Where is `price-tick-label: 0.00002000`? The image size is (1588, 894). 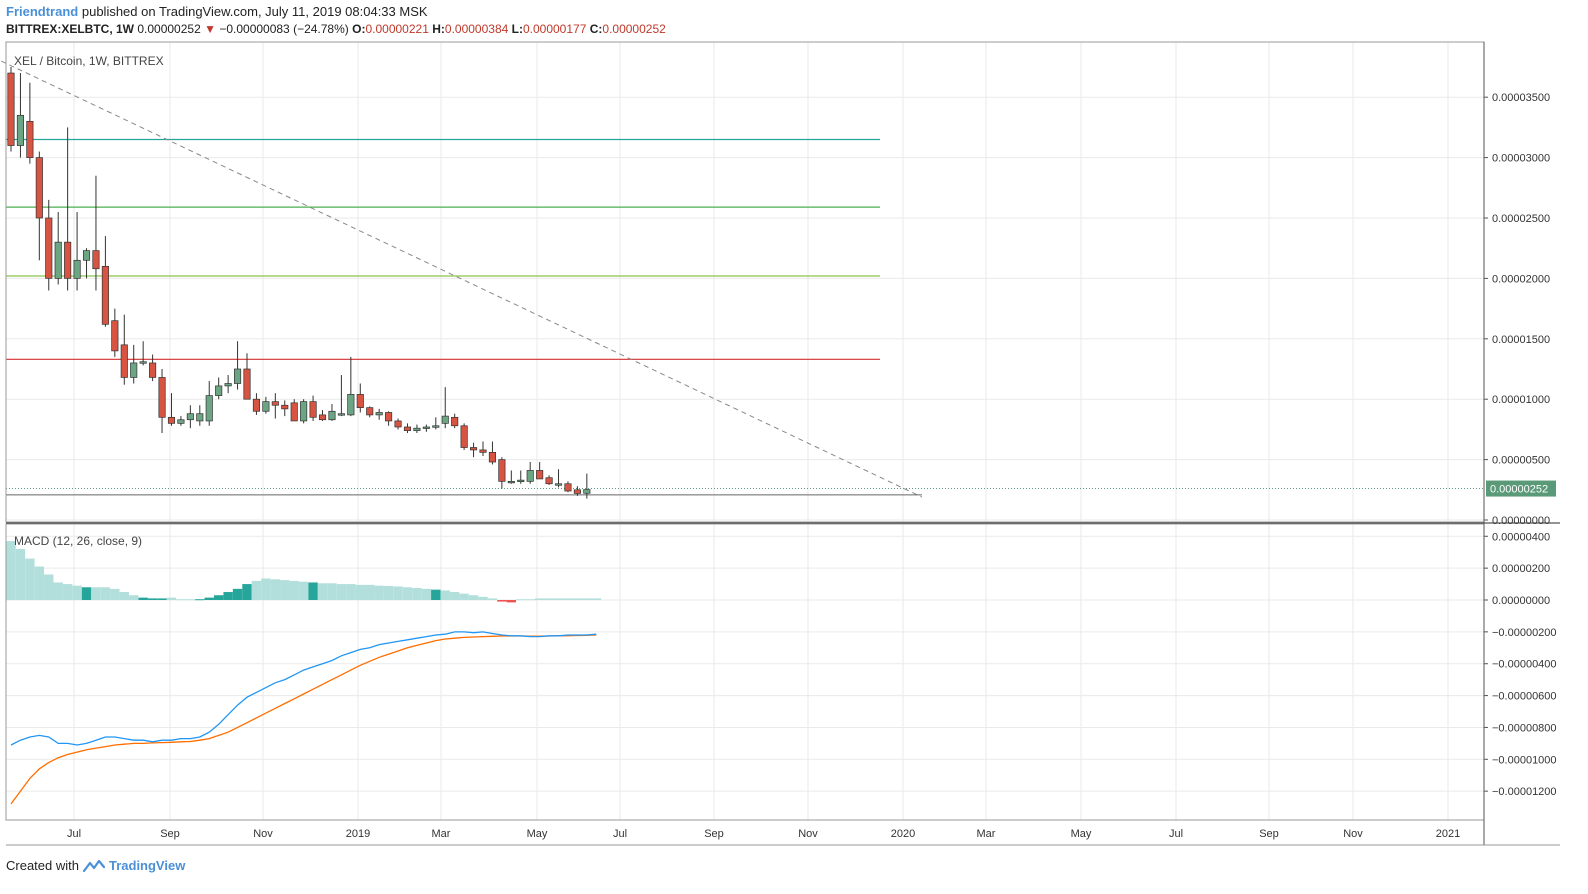 price-tick-label: 0.00002000 is located at coordinates (1521, 279).